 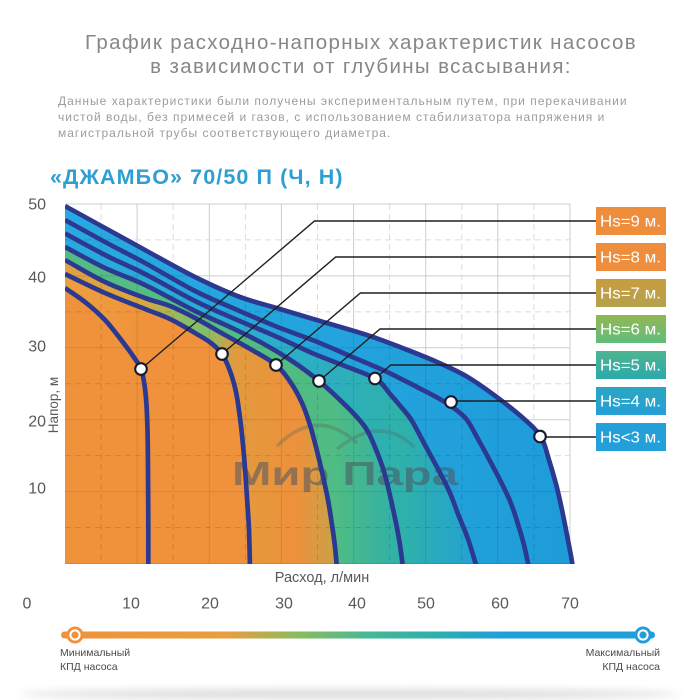 What do you see at coordinates (630, 222) in the screenshot?
I see `svg-text: Hs=9 м.` at bounding box center [630, 222].